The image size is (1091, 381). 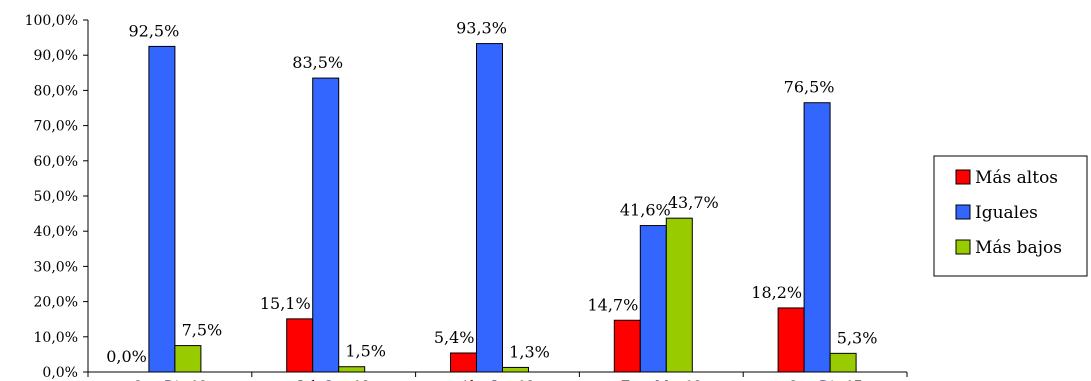 What do you see at coordinates (1006, 213) in the screenshot?
I see `legend-label: Iguales` at bounding box center [1006, 213].